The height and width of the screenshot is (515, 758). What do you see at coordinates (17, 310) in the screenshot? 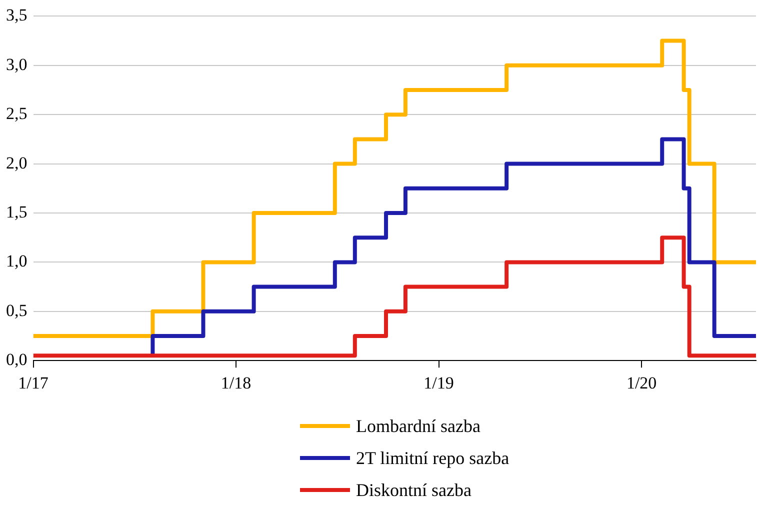
I see `y-tick-label: 0,5` at bounding box center [17, 310].